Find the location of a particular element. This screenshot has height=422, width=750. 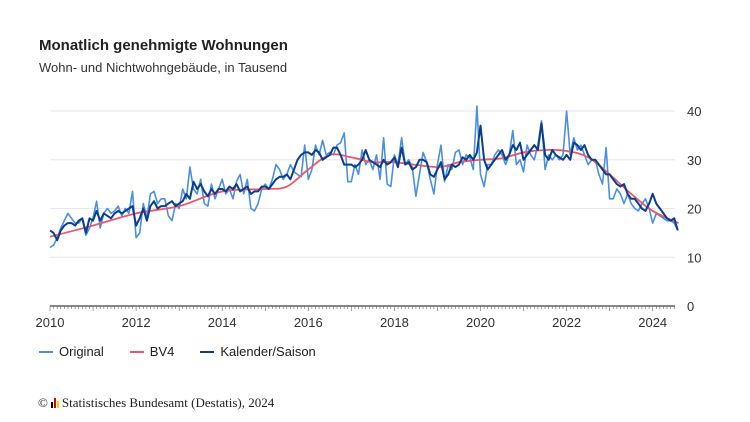

chart-title: Monatlich genehmigte Wohnungen is located at coordinates (163, 45).